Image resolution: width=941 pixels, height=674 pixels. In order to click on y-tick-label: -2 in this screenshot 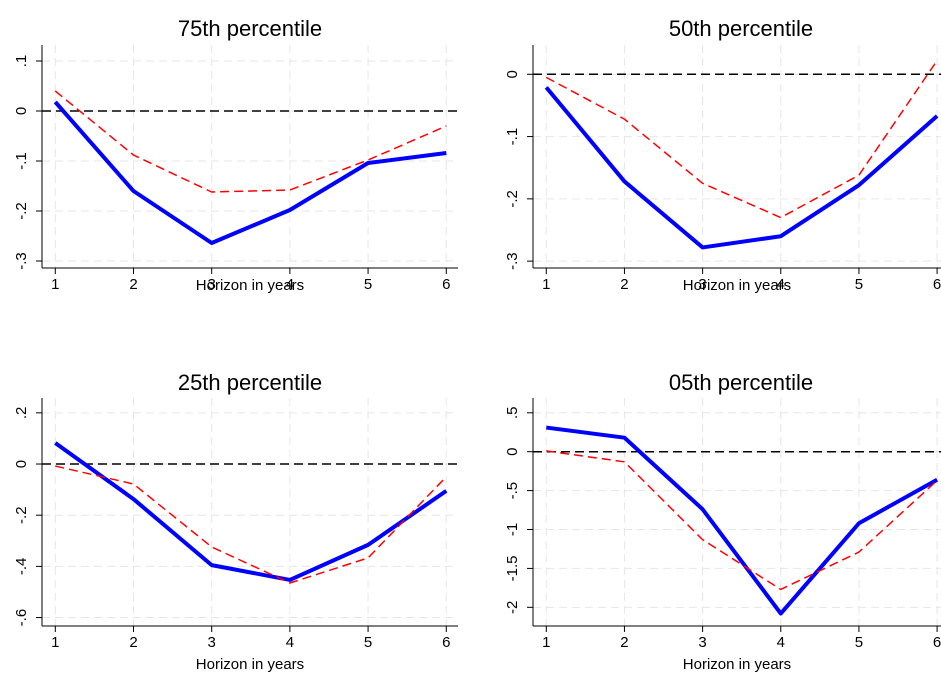, I will do `click(512, 607)`.